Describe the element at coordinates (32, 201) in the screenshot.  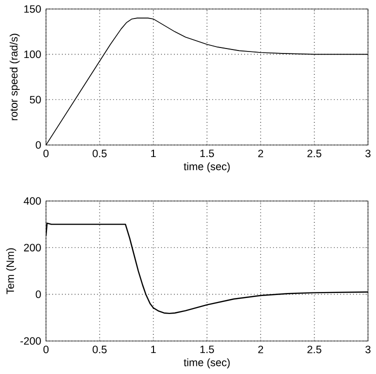
I see `y-tick-label: 400` at that location.